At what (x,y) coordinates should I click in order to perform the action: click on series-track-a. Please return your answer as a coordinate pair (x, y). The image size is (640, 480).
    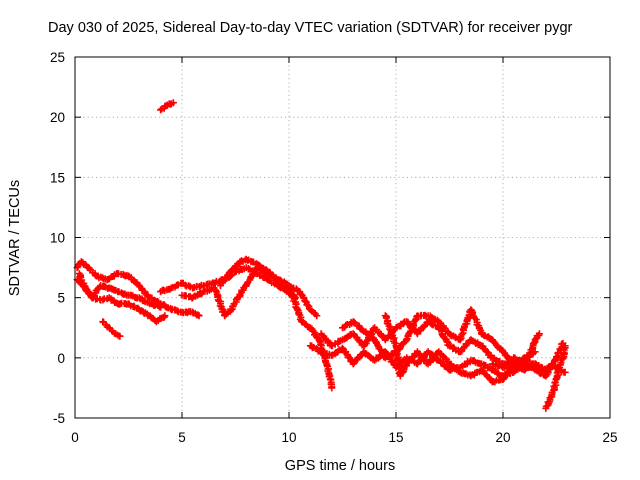
    Looking at the image, I should click on (138, 289).